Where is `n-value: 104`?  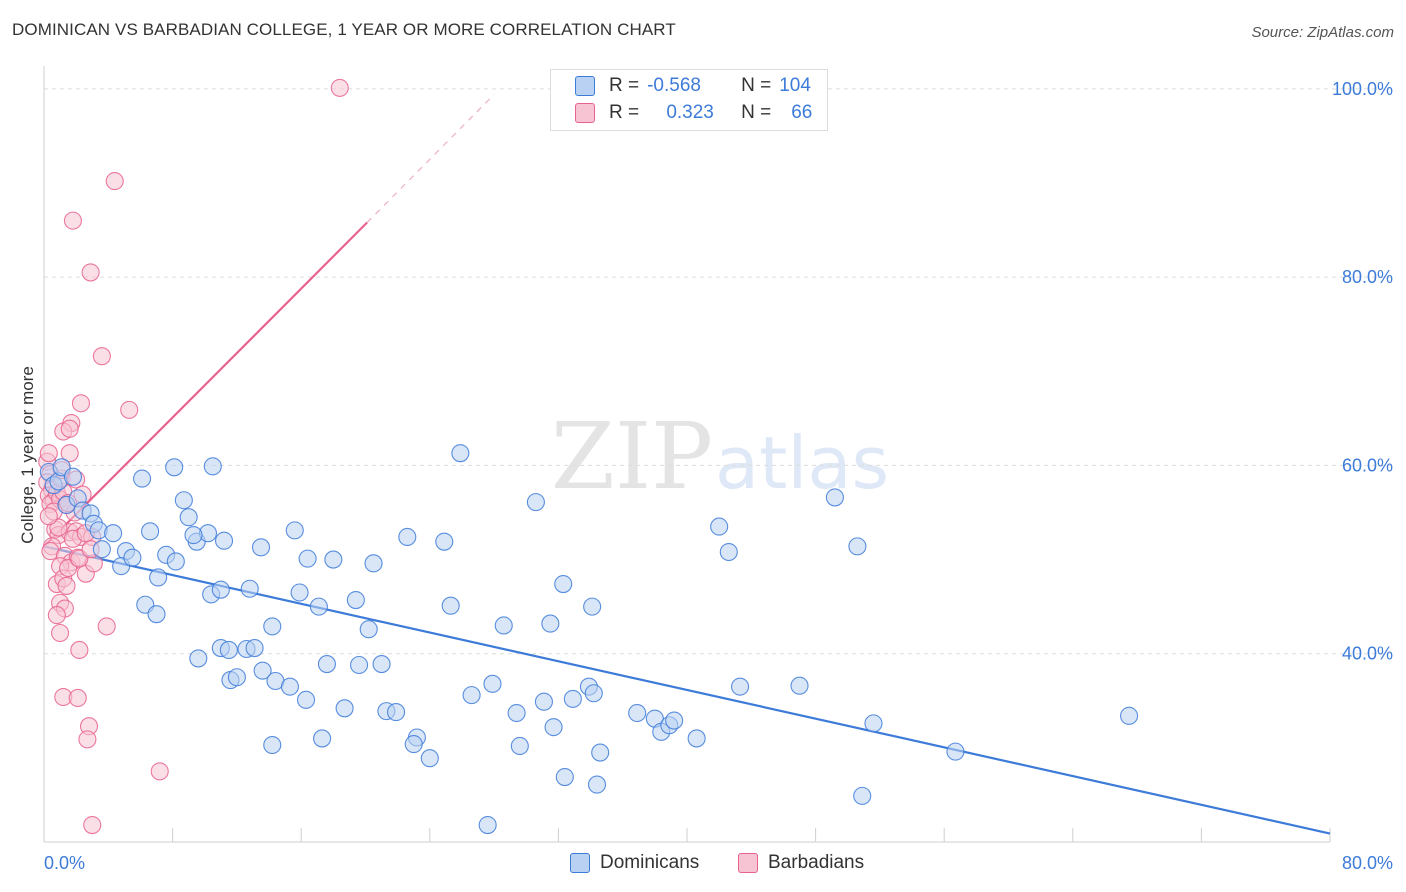
n-value: 104 is located at coordinates (795, 85).